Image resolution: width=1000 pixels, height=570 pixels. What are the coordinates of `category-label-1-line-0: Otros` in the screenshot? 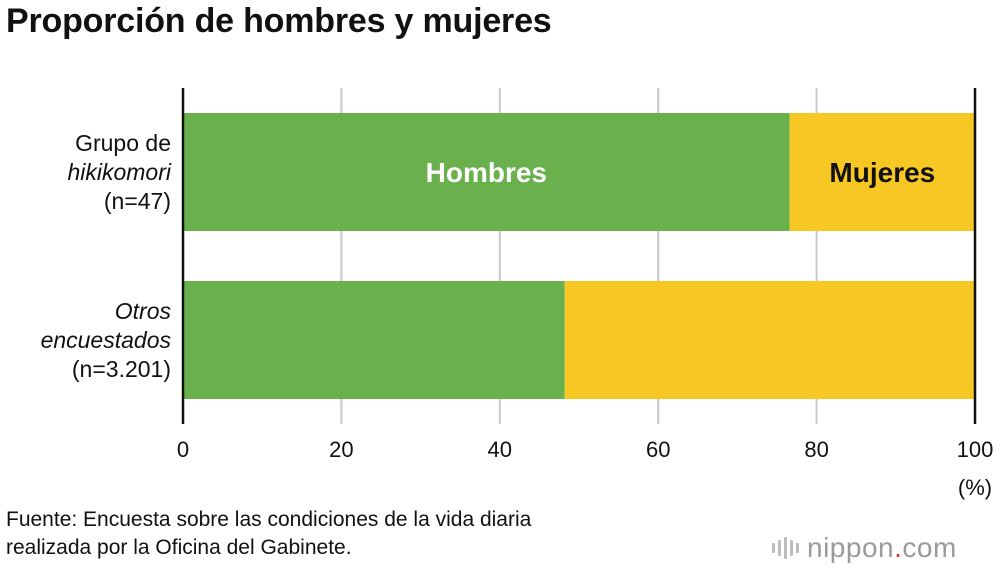 It's located at (143, 311).